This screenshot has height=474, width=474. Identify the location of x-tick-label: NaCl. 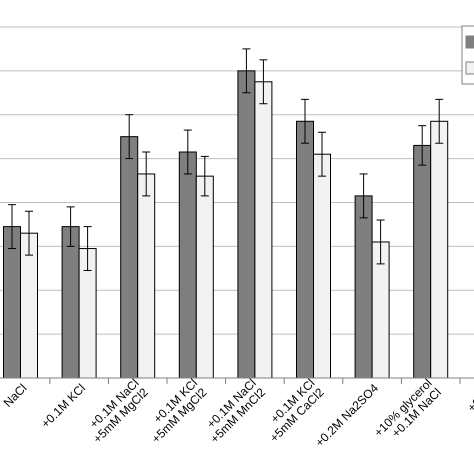
(15, 395).